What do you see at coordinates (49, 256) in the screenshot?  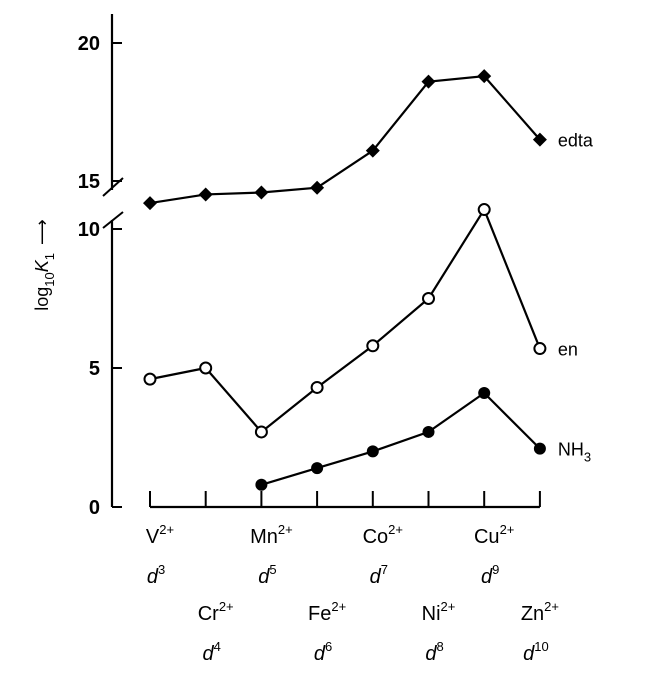 I see `y-axis-label-var-sub: 1` at bounding box center [49, 256].